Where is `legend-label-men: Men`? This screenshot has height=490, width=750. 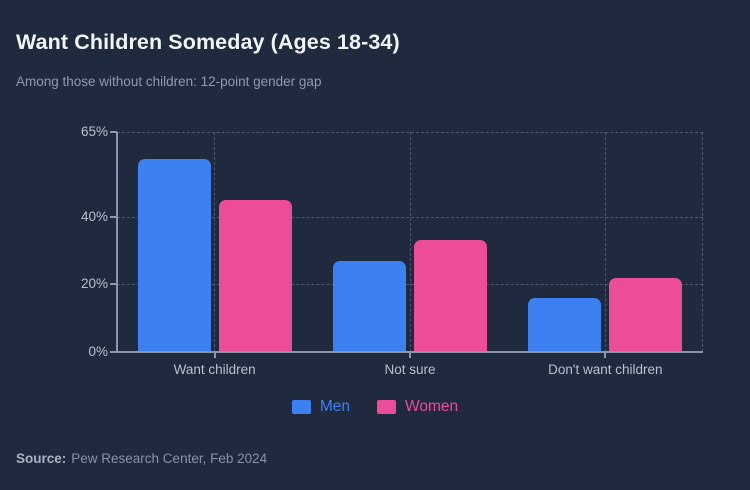
legend-label-men: Men is located at coordinates (335, 406).